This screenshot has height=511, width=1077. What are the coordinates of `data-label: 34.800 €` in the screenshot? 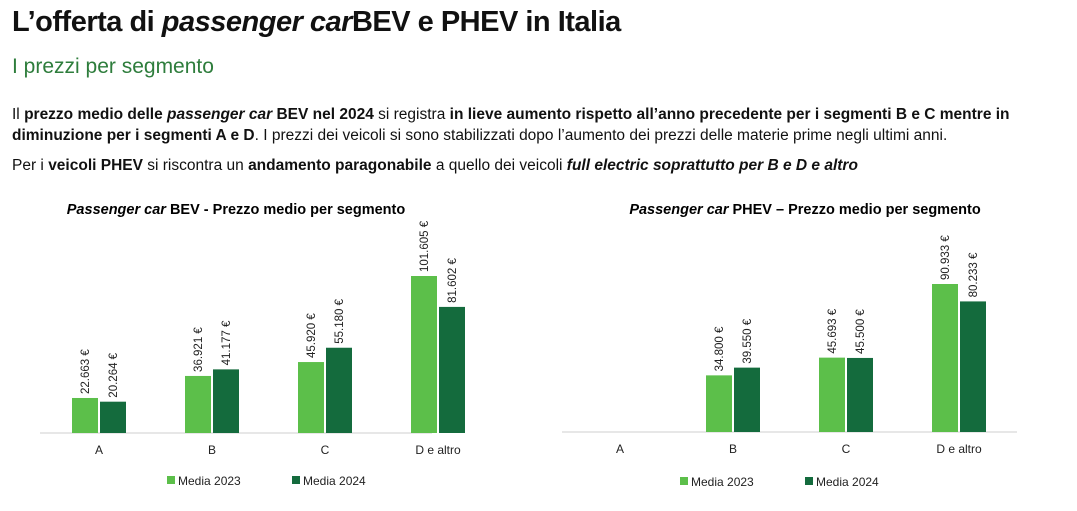 It's located at (720, 348).